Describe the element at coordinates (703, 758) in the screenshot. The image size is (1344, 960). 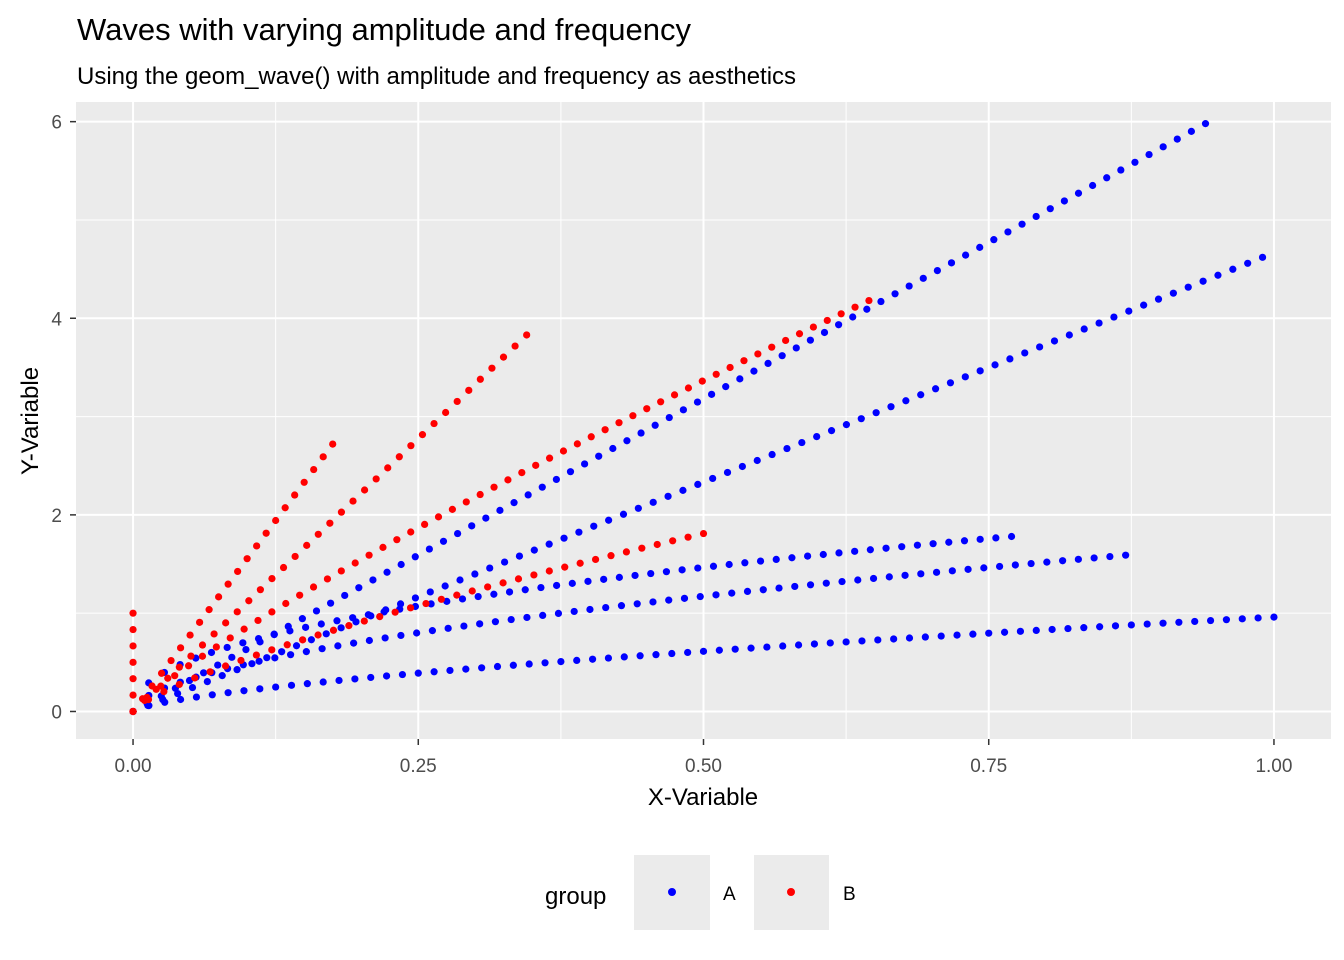
I see `x-axis: 0.00 0.25 0.50 0.75 1.00` at that location.